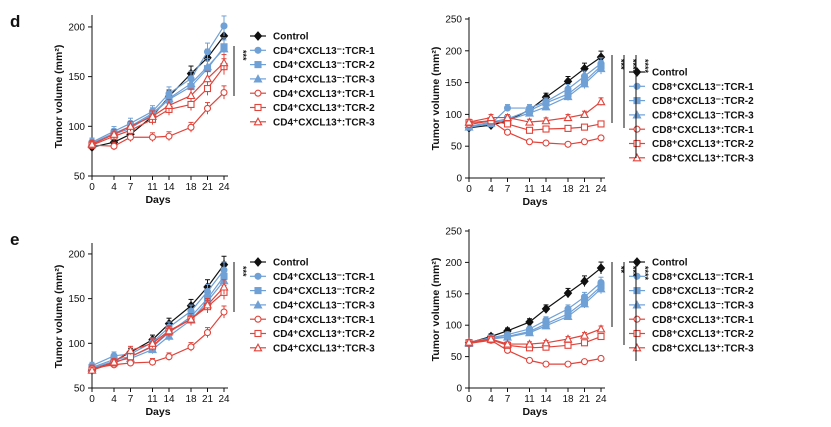 Image resolution: width=831 pixels, height=427 pixels. Describe the element at coordinates (324, 80) in the screenshot. I see `legend-label: CD4⁺CXCL13⁻:TCR-3` at that location.